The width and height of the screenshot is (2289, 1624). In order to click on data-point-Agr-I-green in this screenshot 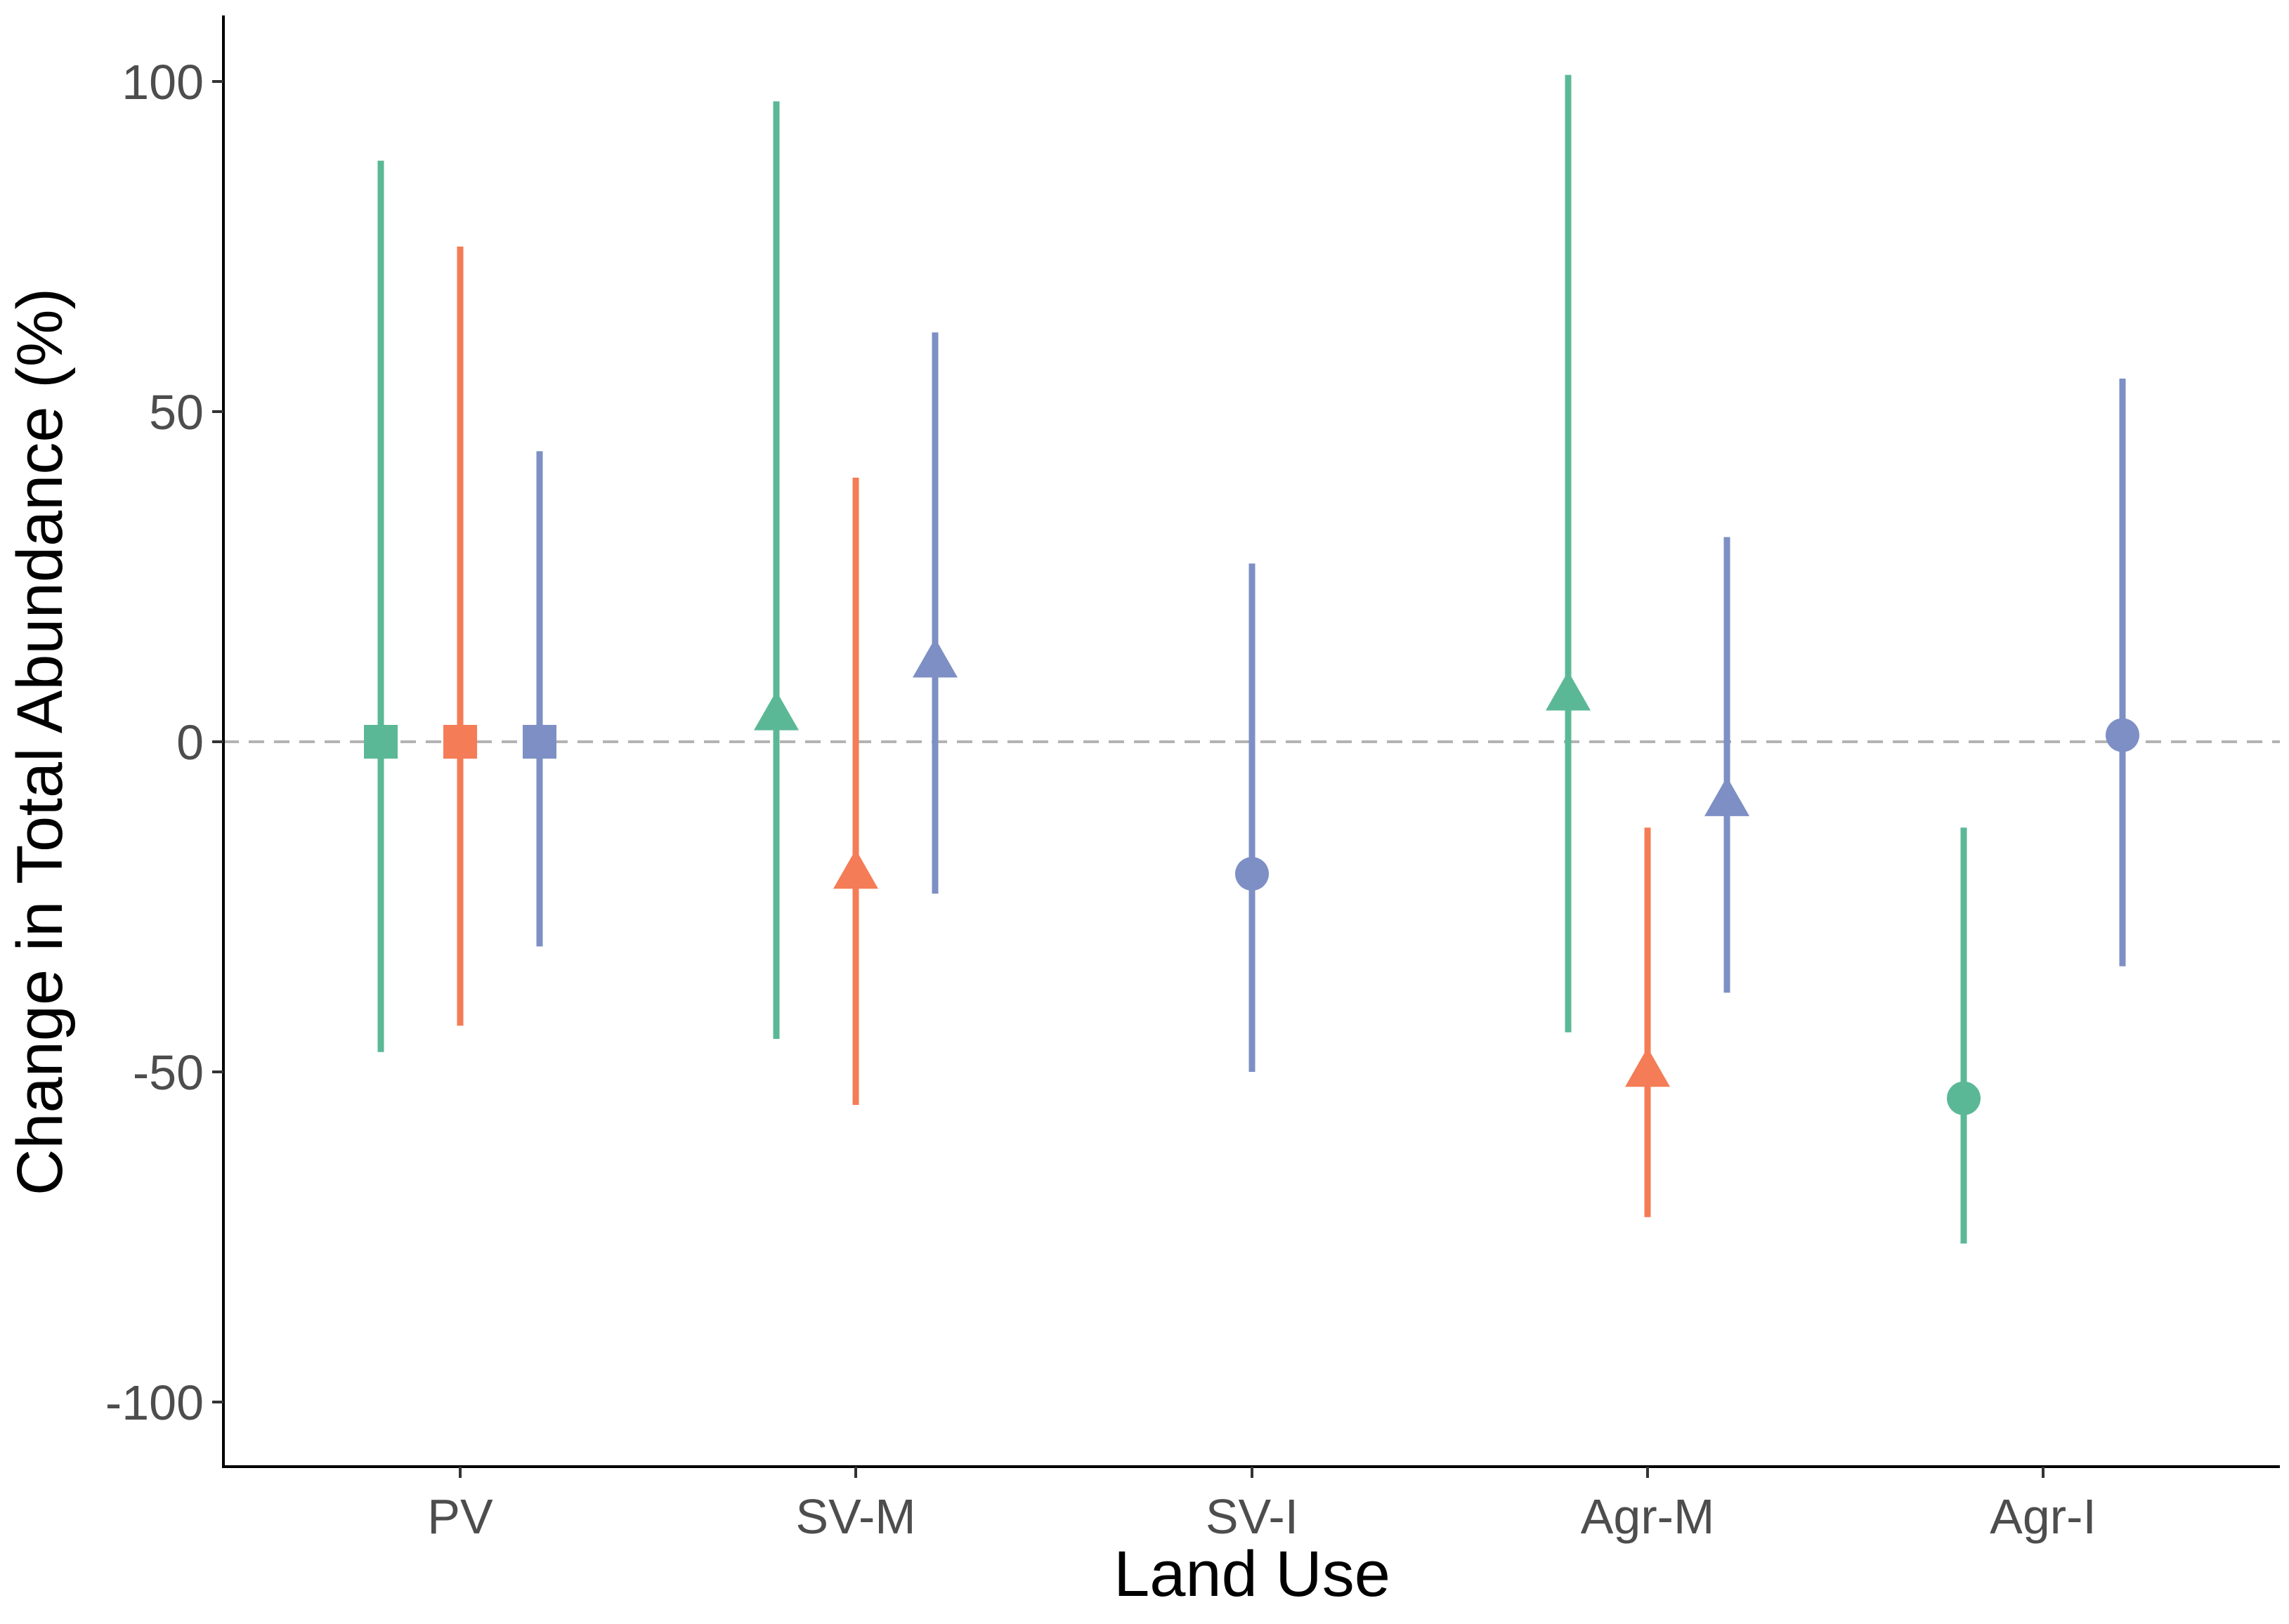, I will do `click(1964, 1035)`.